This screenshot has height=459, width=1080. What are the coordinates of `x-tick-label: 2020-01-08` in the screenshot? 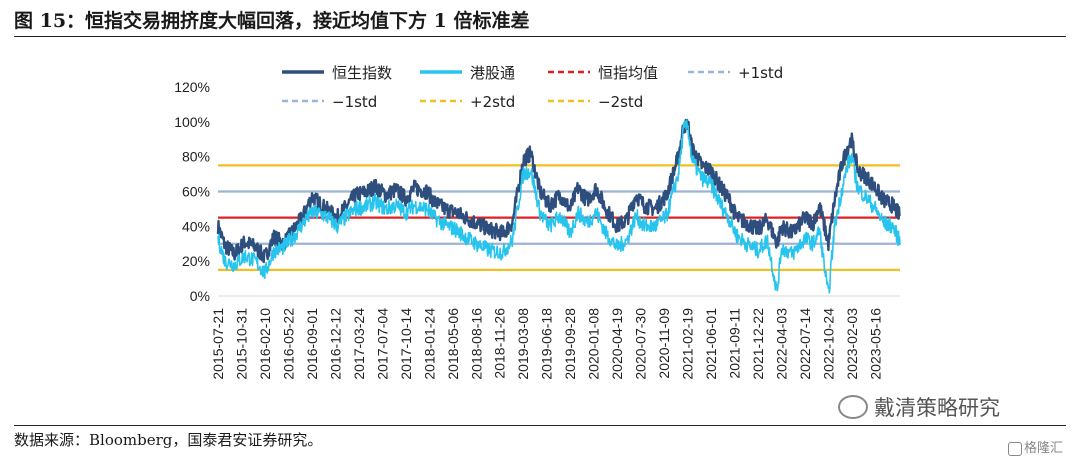 It's located at (594, 344).